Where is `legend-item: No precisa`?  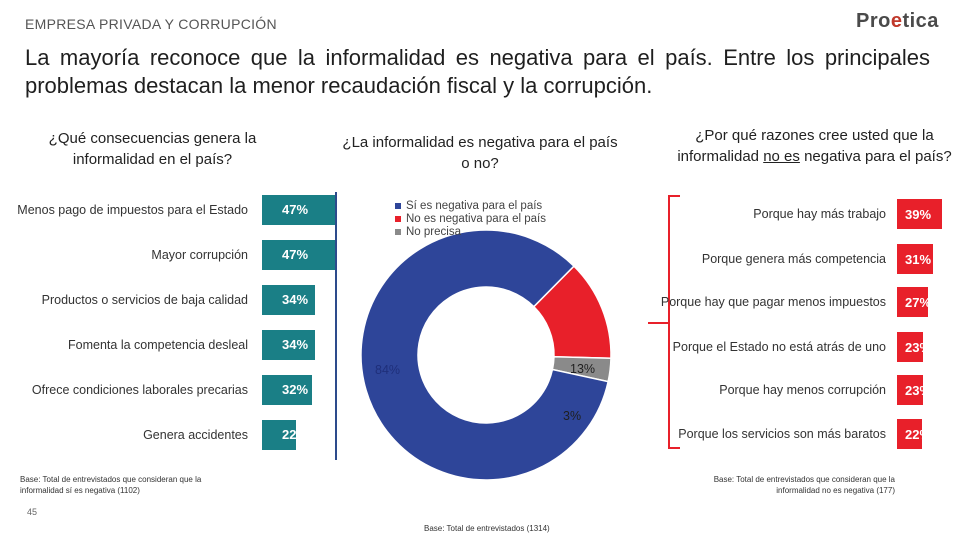
legend-item: No precisa is located at coordinates (470, 232).